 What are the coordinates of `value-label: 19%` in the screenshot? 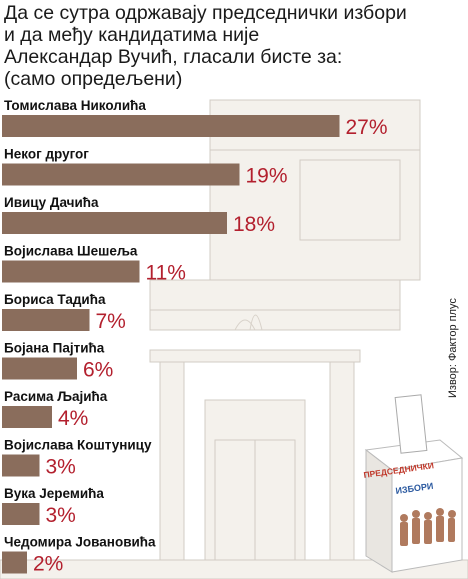 It's located at (267, 176).